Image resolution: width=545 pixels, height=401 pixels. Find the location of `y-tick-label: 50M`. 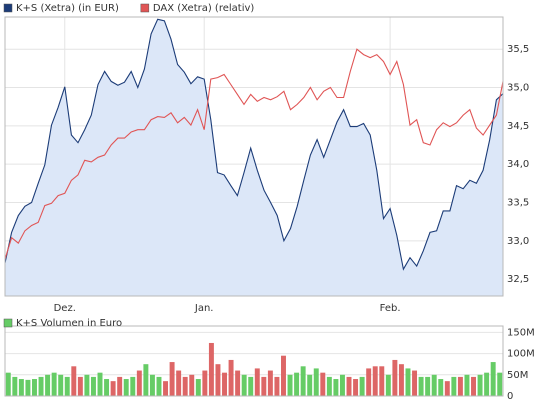

y-tick-label: 50M is located at coordinates (517, 375).